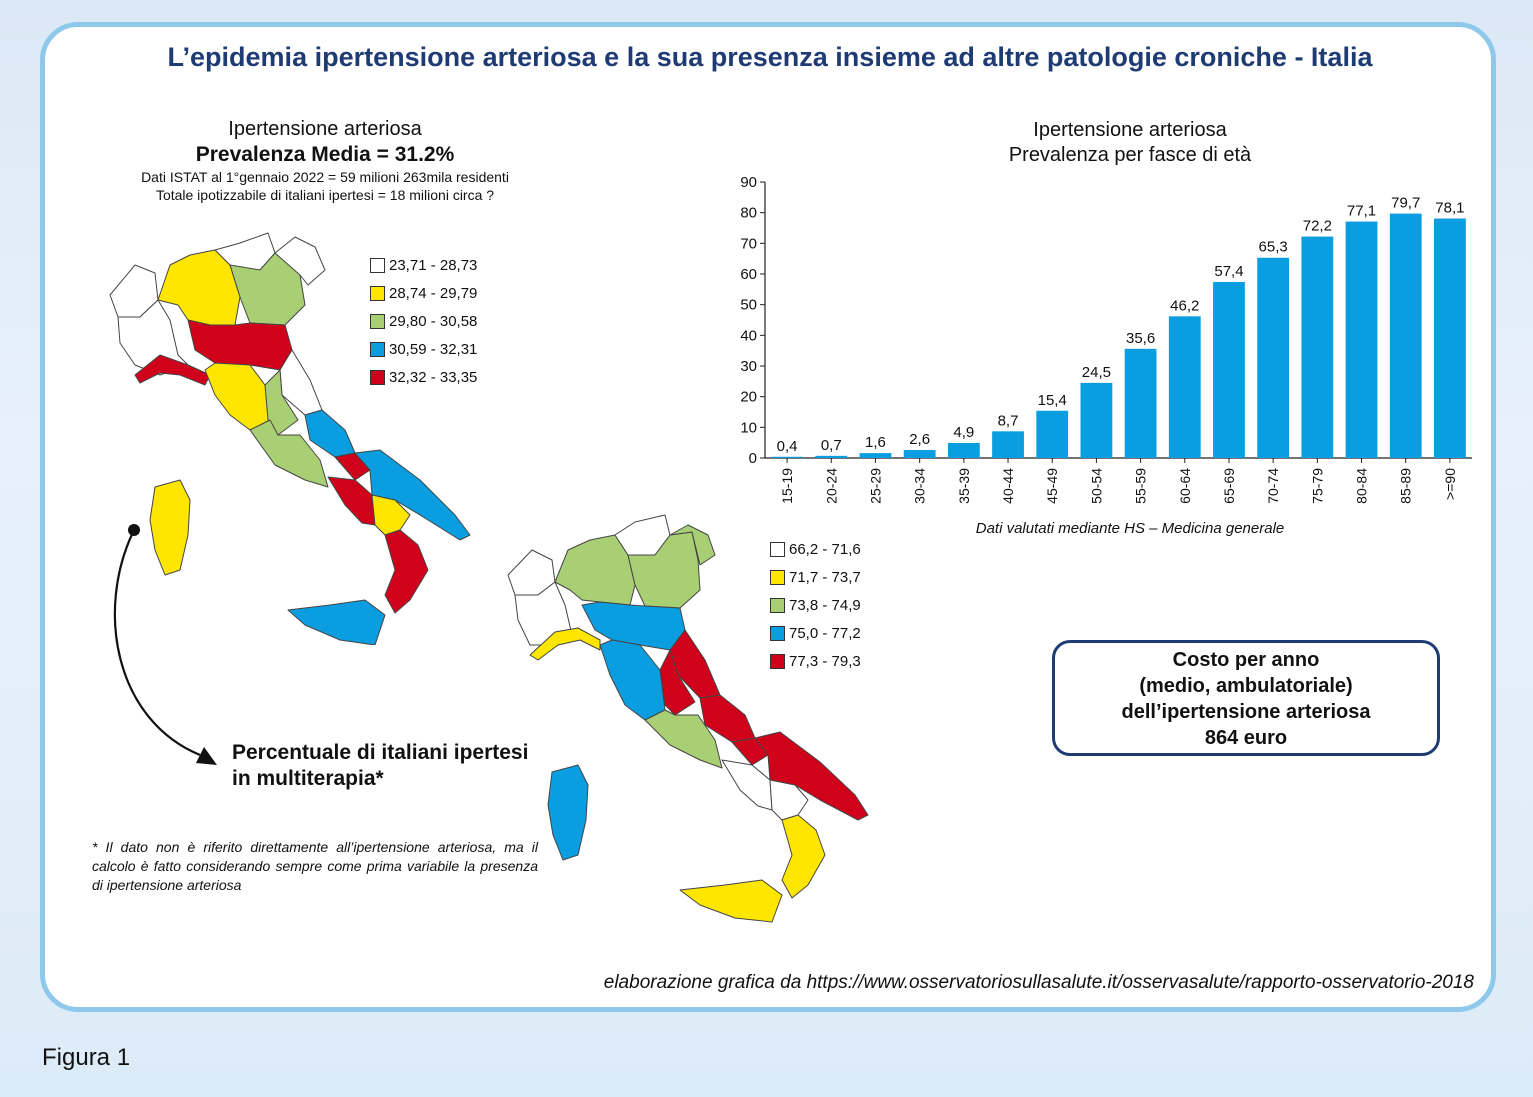 The width and height of the screenshot is (1533, 1097). Describe the element at coordinates (1184, 305) in the screenshot. I see `bar-value-label: 46,2` at that location.